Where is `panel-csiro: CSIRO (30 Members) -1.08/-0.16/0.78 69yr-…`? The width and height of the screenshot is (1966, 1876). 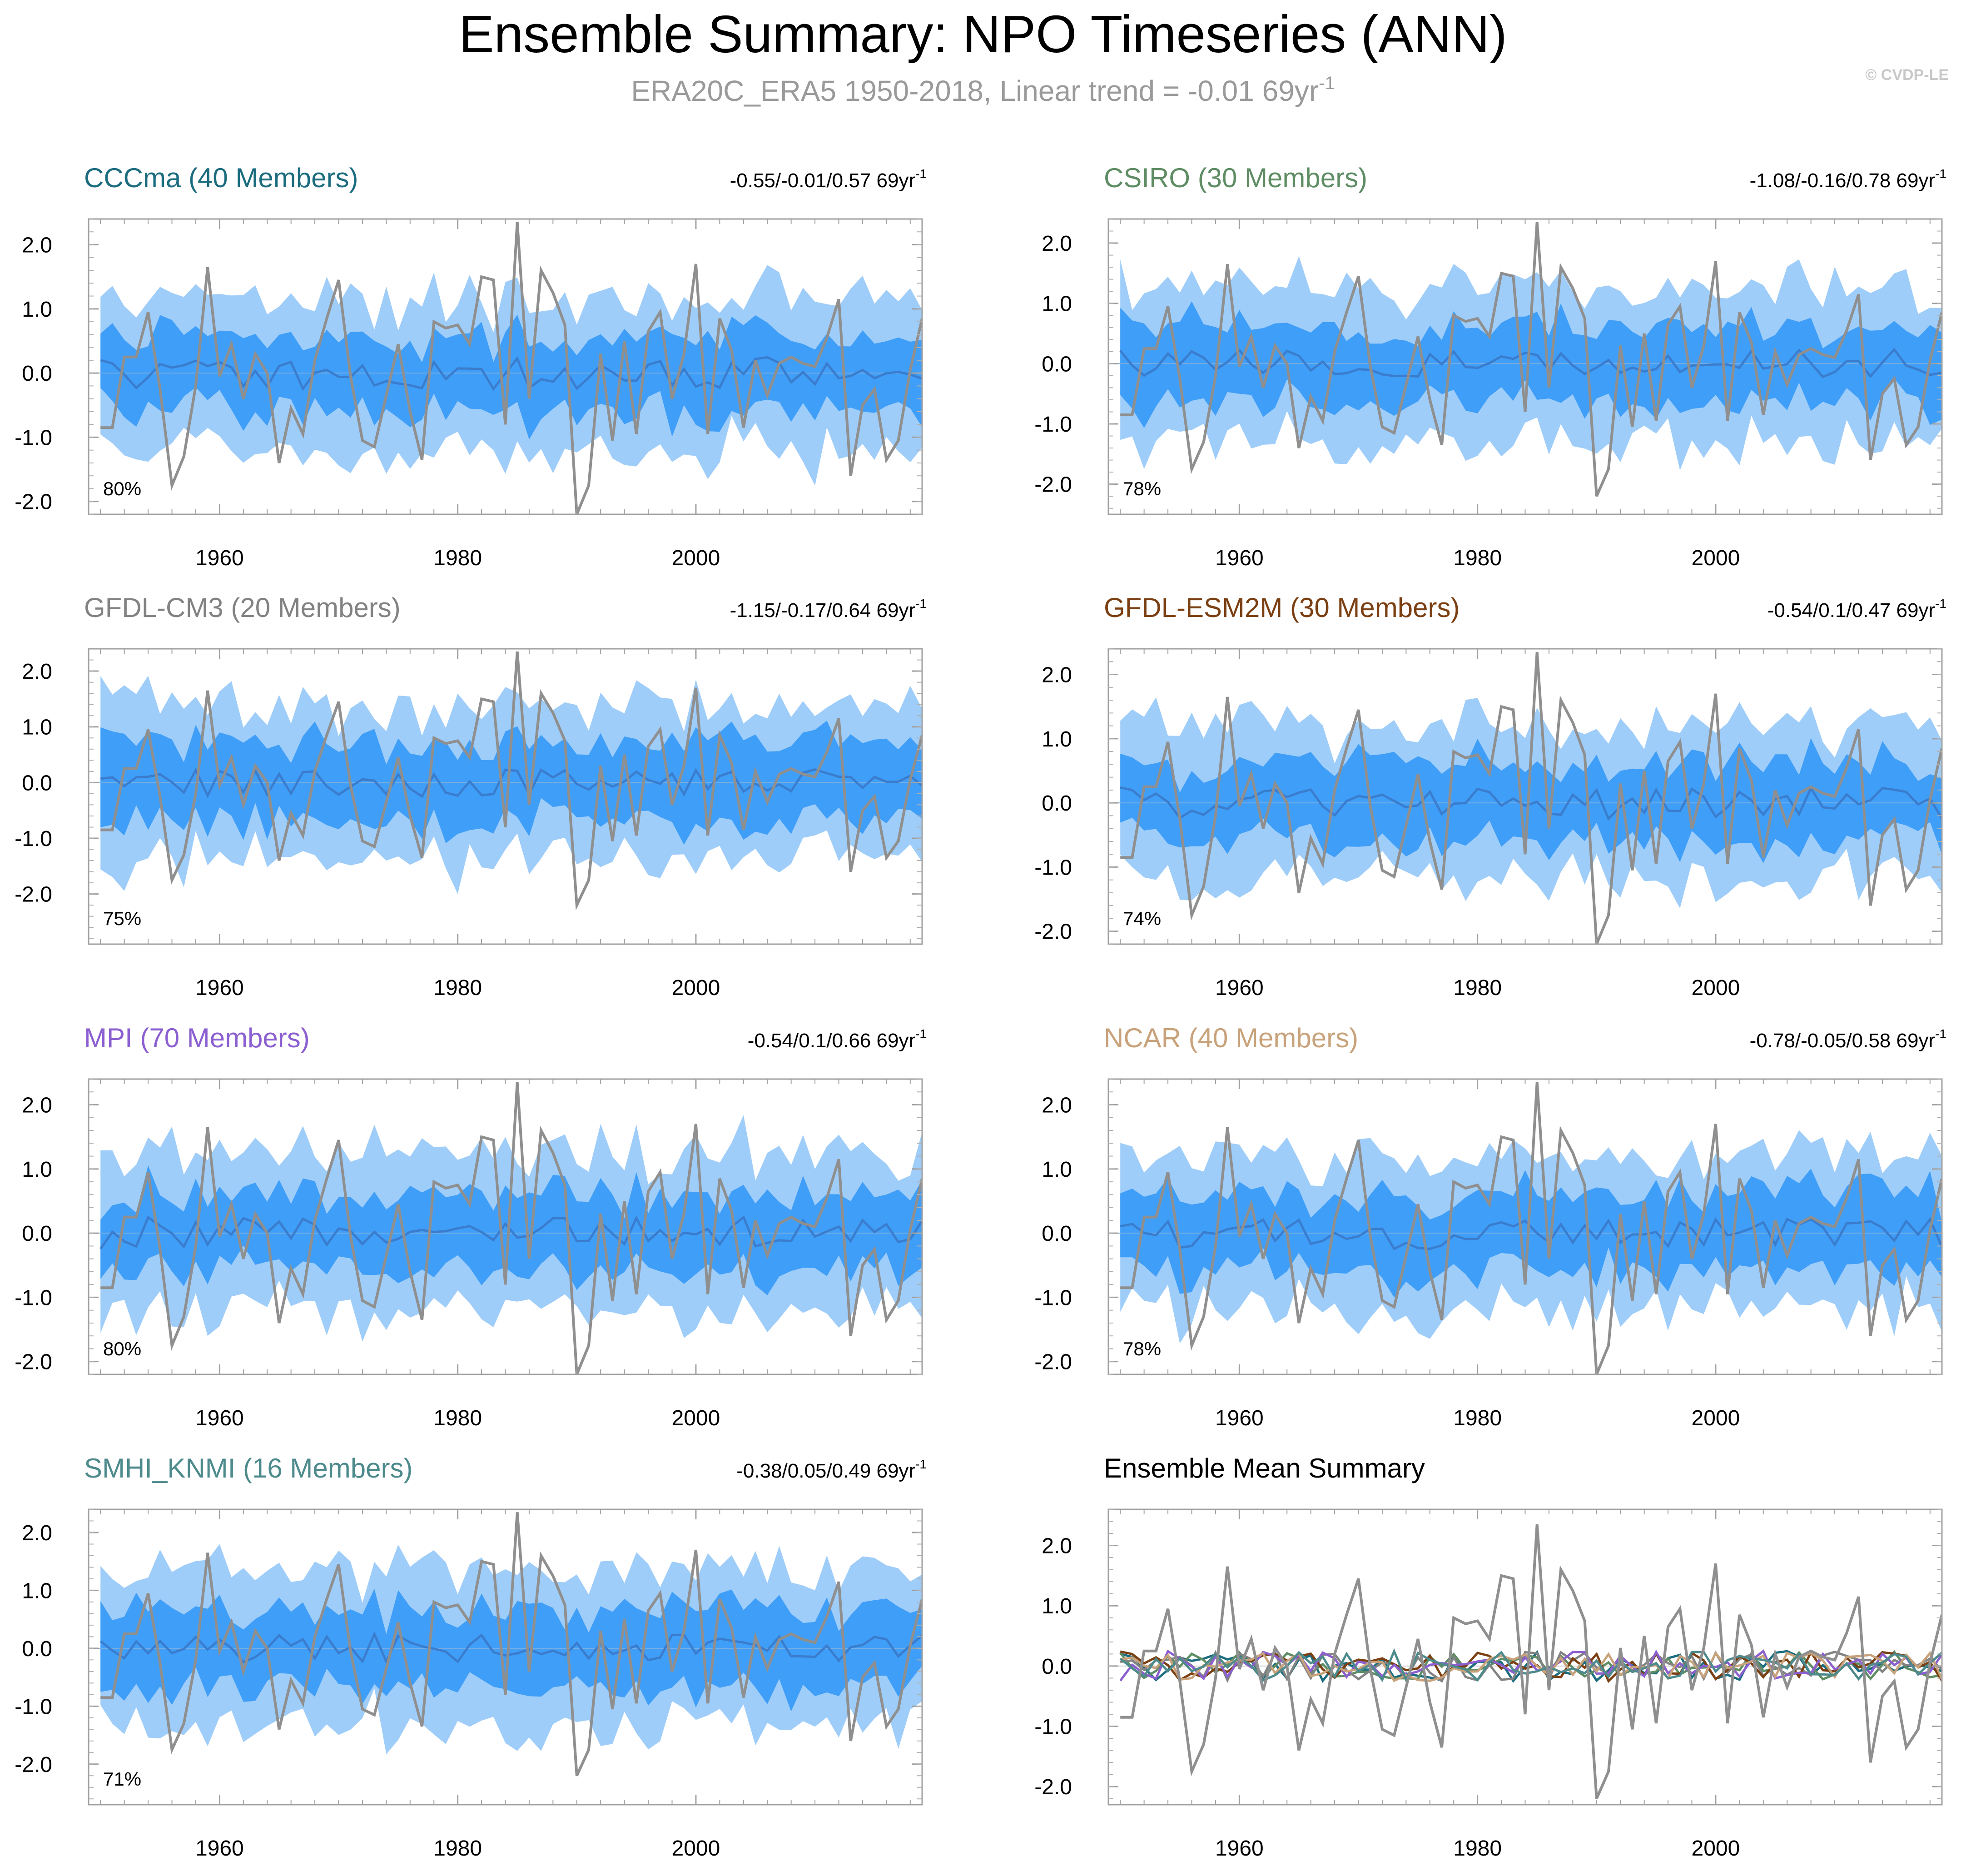 panel-csiro: CSIRO (30 Members) -1.08/-0.16/0.78 69yr-… is located at coordinates (1490, 367).